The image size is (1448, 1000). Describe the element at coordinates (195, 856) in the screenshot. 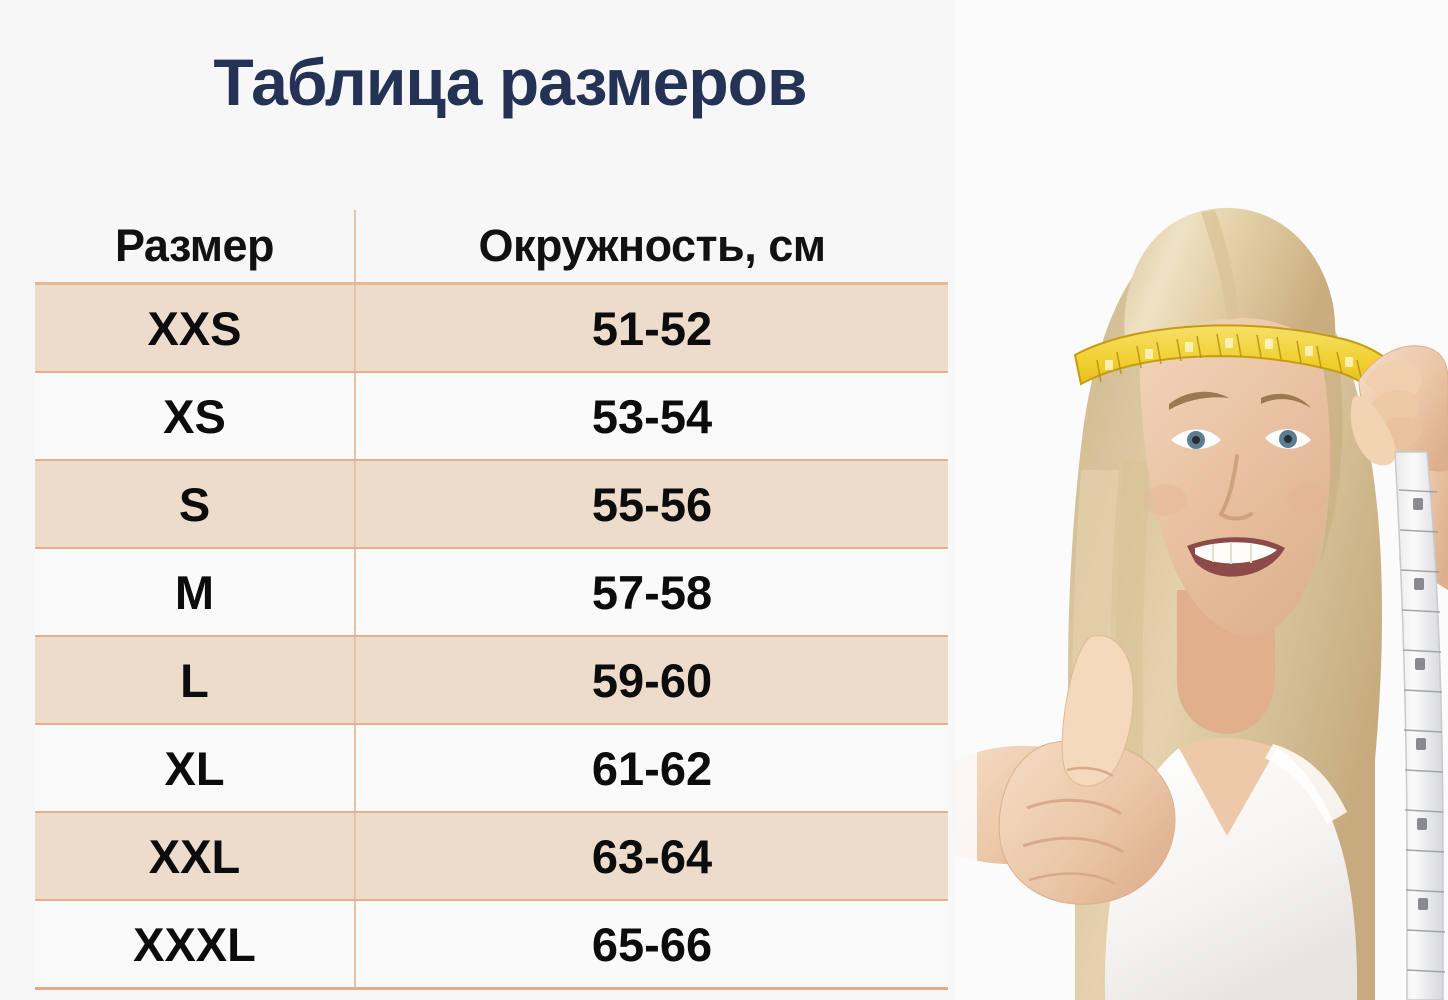

I see `cell-size: XXL` at that location.